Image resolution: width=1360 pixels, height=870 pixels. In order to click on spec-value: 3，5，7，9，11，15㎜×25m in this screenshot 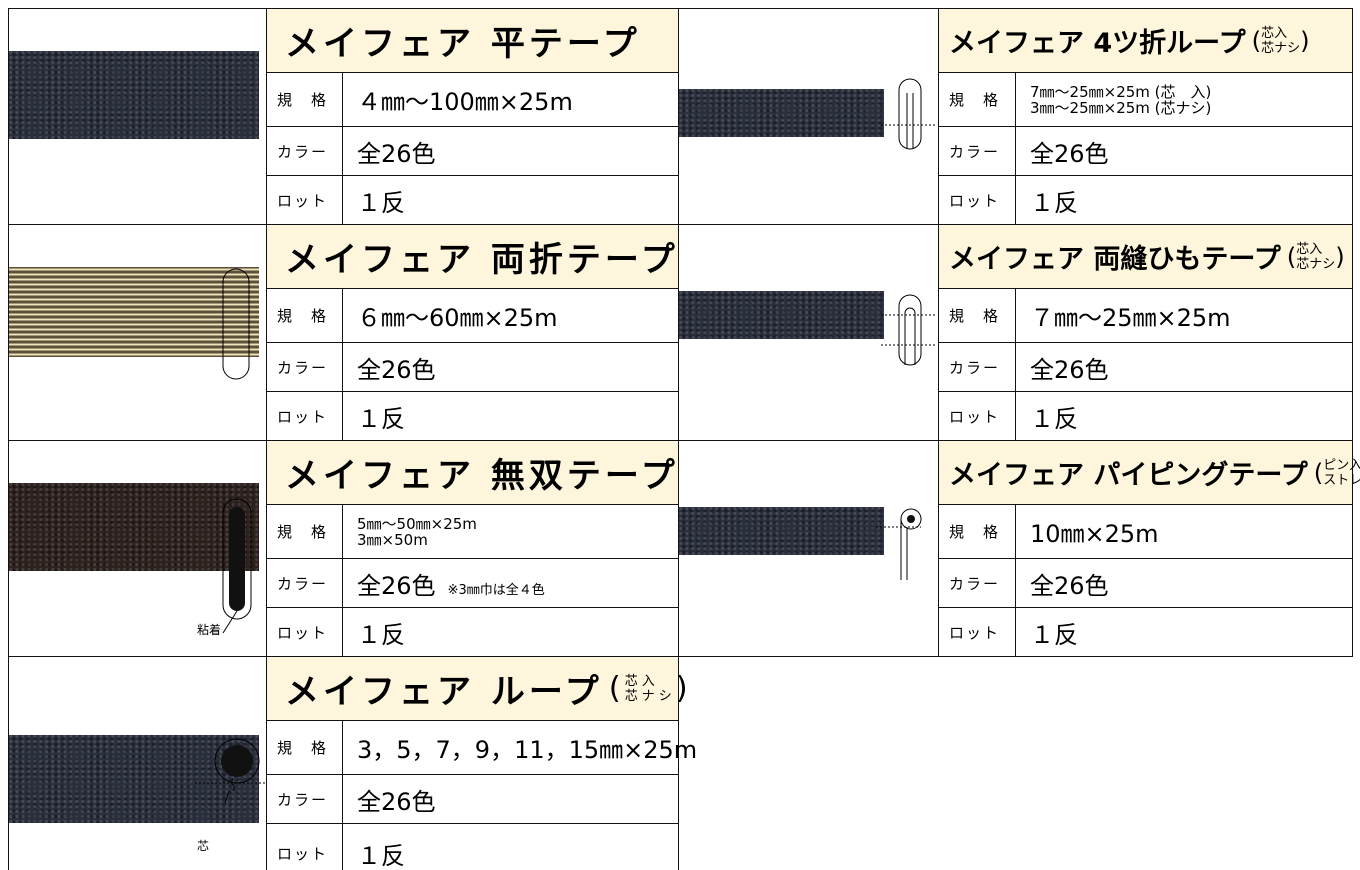, I will do `click(520, 747)`.